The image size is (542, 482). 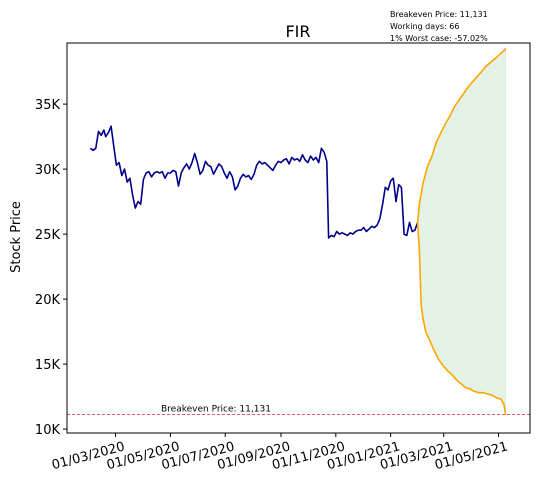 I want to click on chart-title: FIR, so click(x=297, y=31).